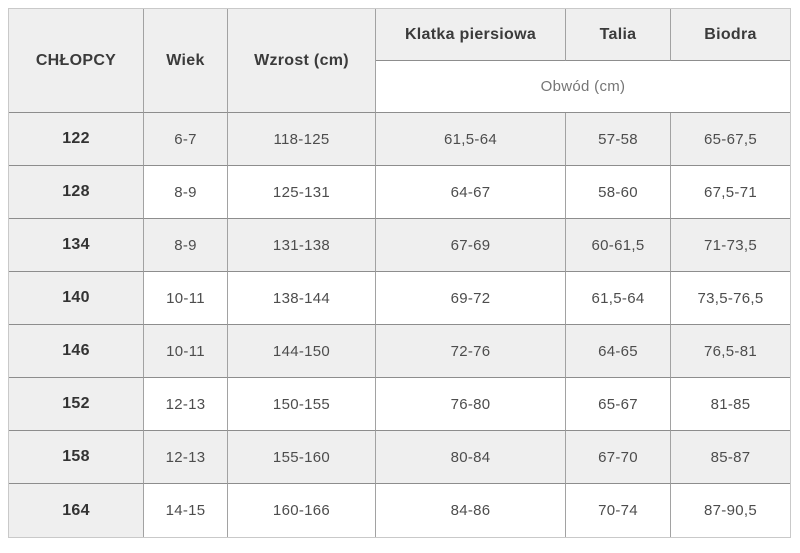 This screenshot has height=553, width=800. Describe the element at coordinates (618, 351) in the screenshot. I see `waist-cell: 64-65` at that location.